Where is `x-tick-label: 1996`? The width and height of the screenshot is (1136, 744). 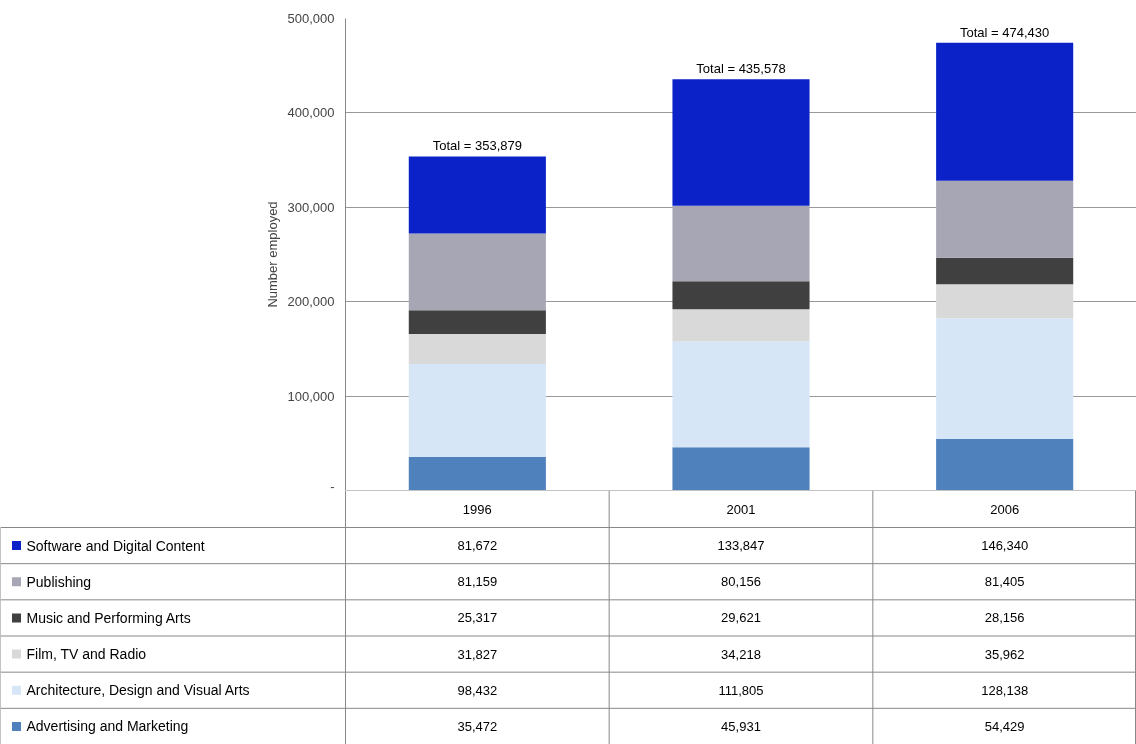 x-tick-label: 1996 is located at coordinates (477, 509).